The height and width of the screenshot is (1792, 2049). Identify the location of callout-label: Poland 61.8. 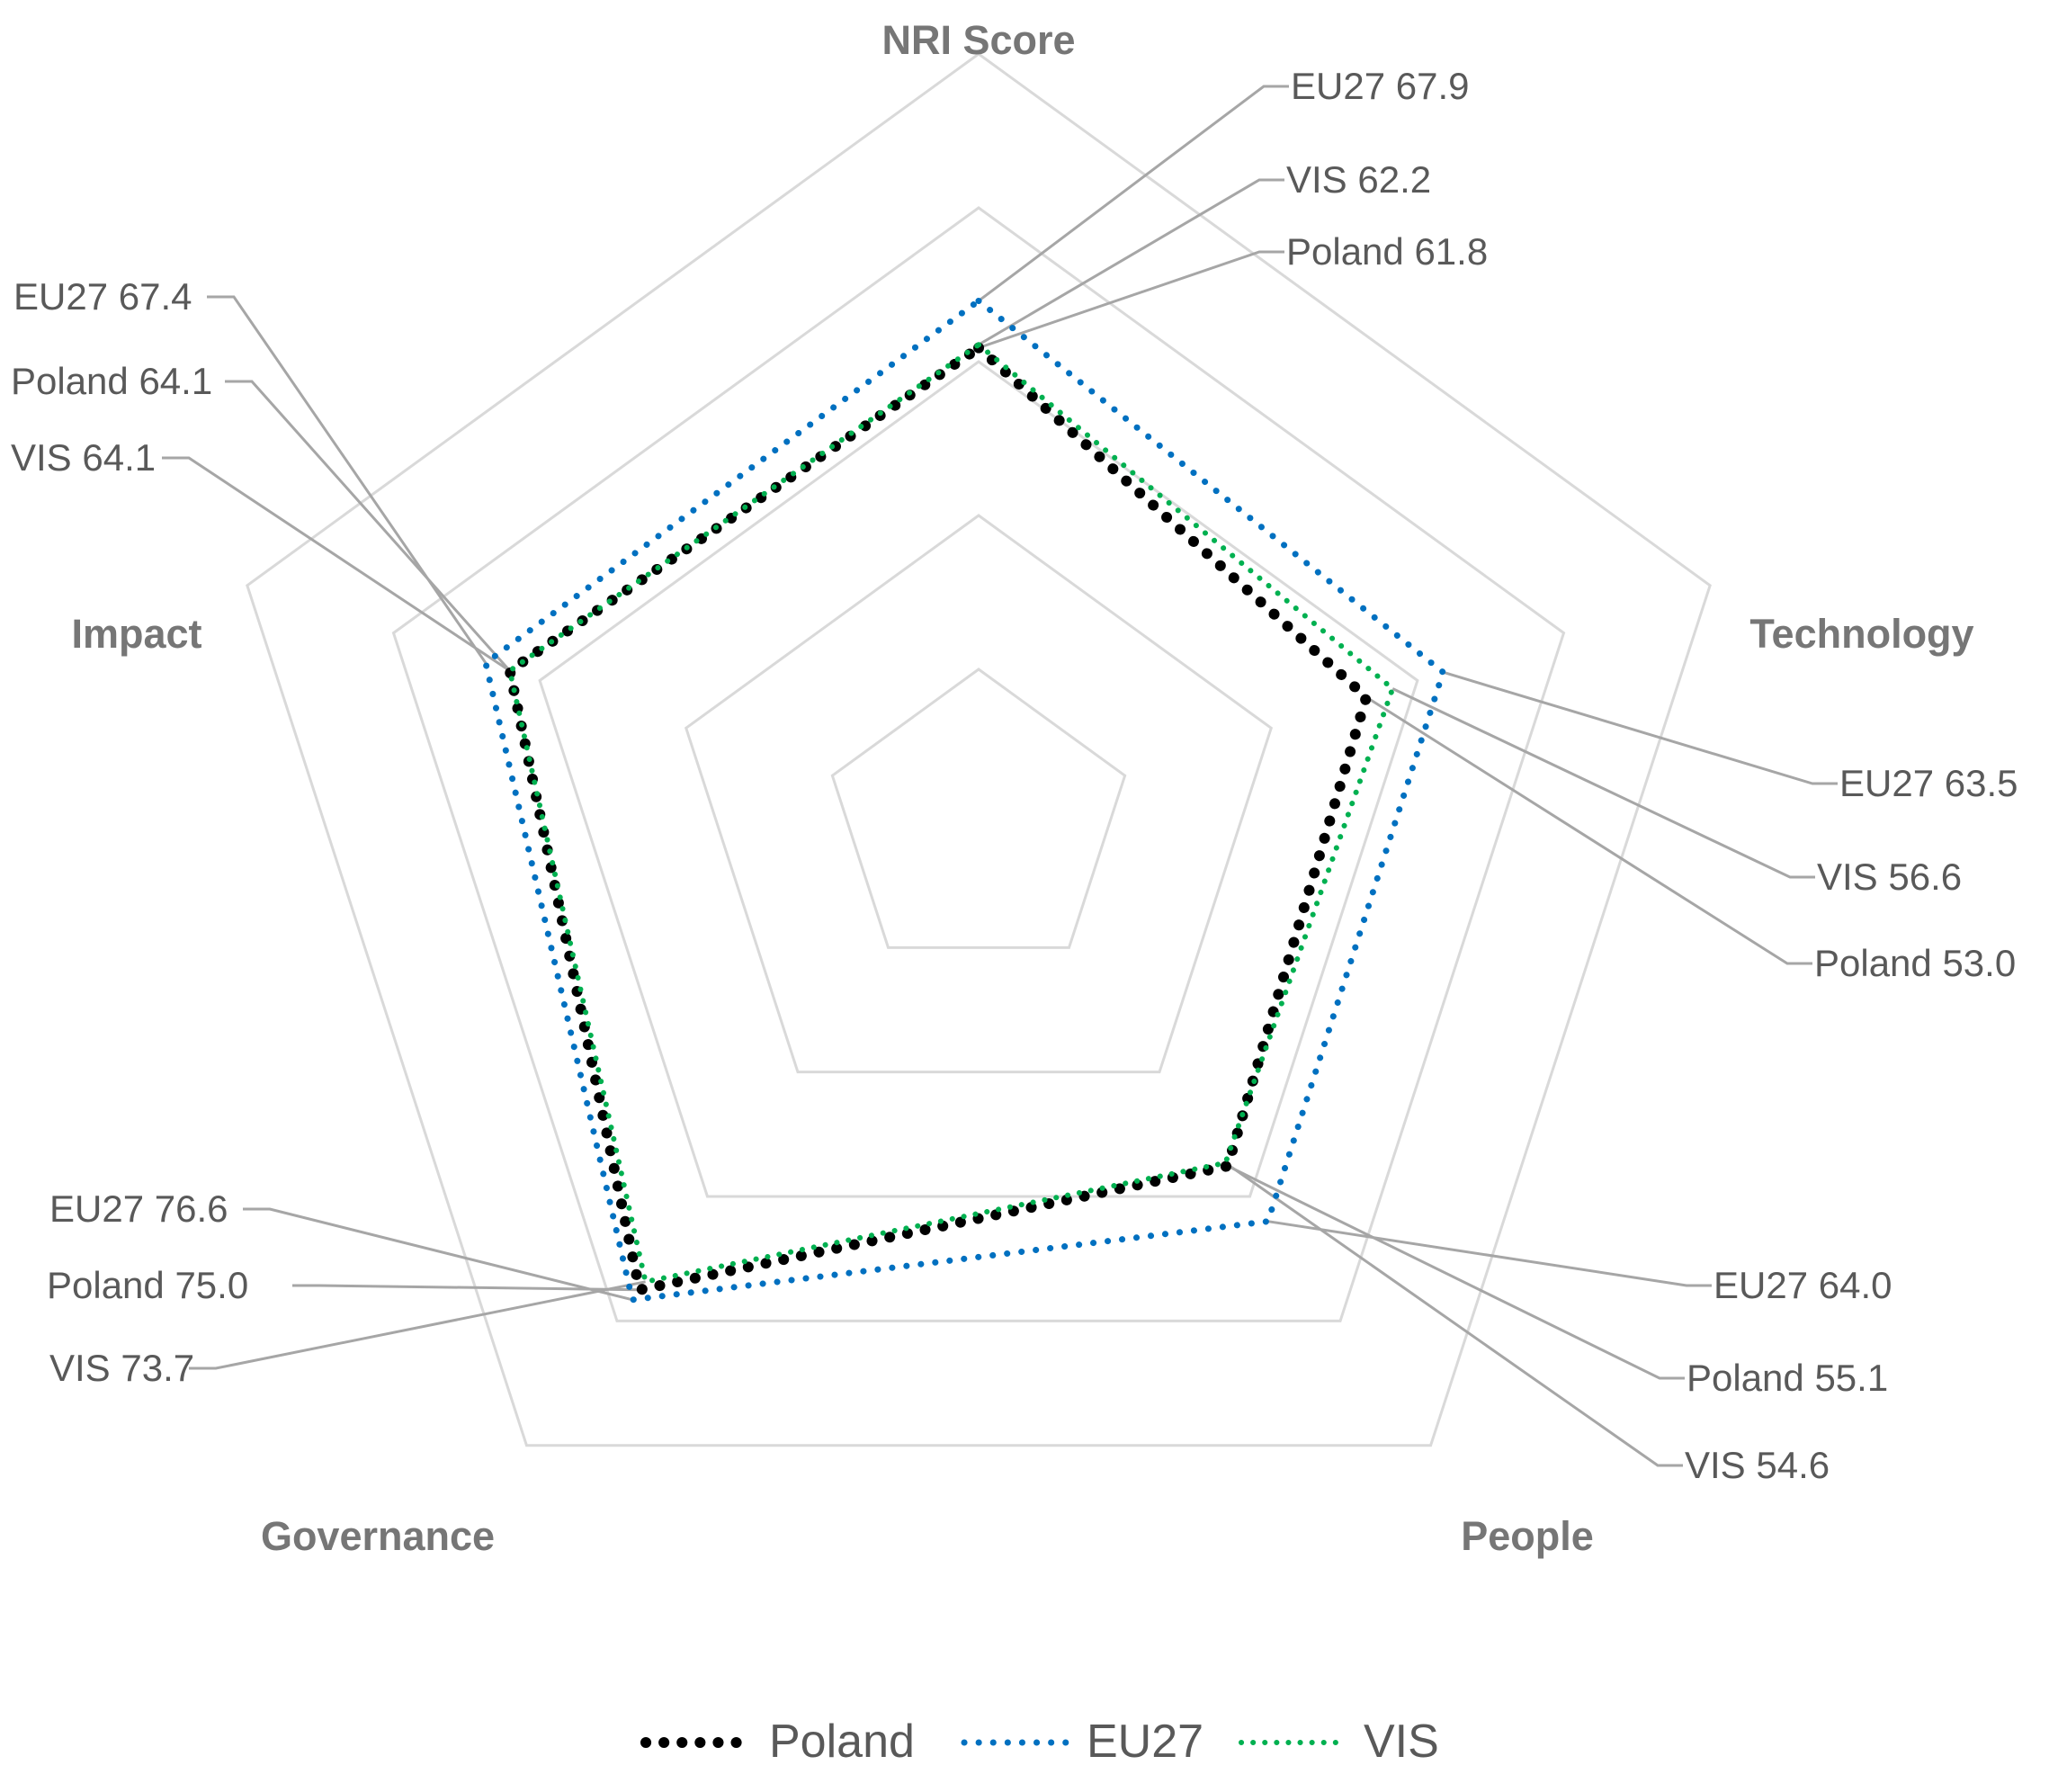
(1387, 251).